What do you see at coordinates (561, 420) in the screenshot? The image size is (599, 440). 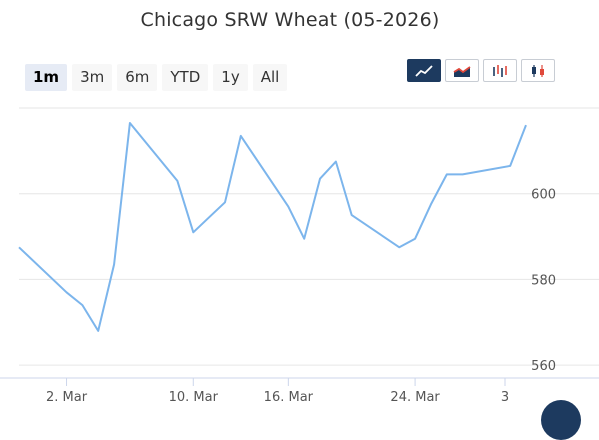 I see `corner-badge` at bounding box center [561, 420].